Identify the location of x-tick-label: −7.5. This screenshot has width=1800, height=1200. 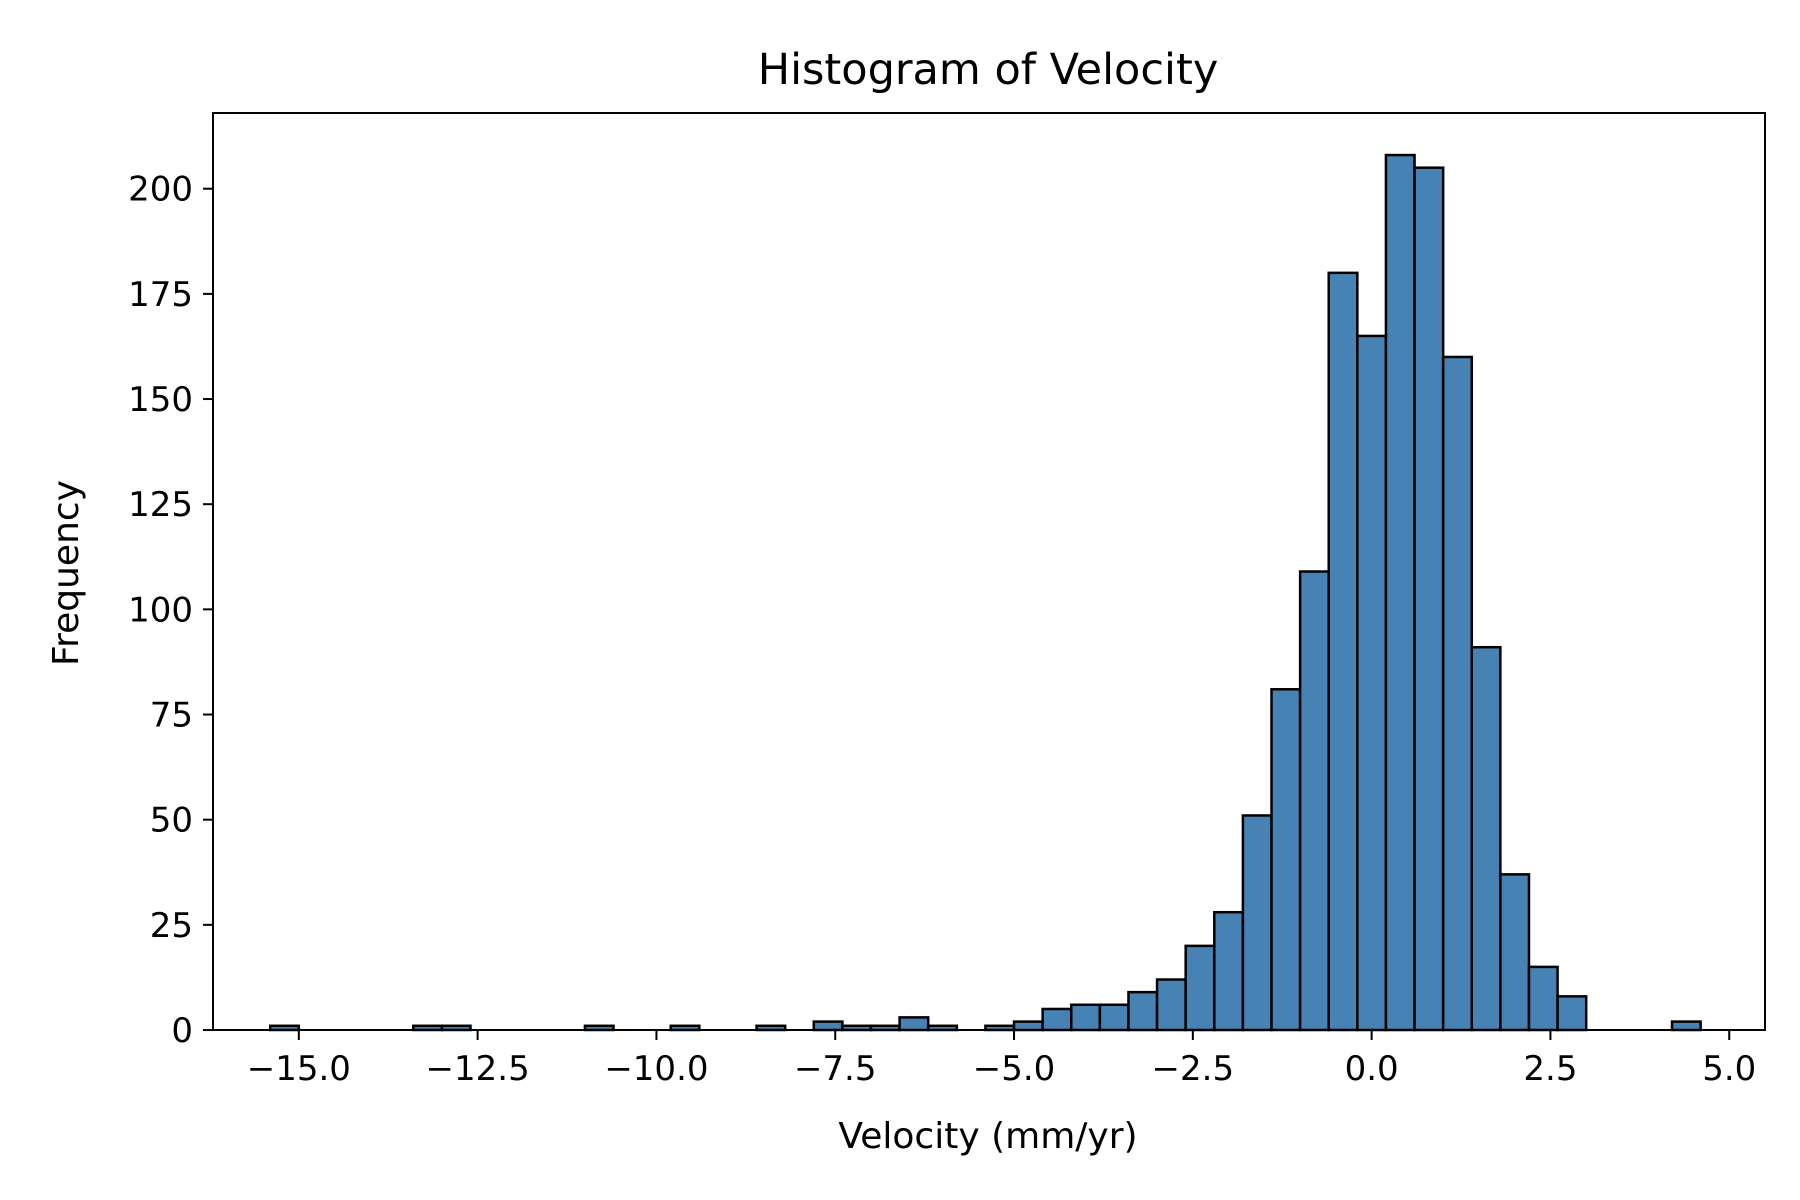
(835, 1069).